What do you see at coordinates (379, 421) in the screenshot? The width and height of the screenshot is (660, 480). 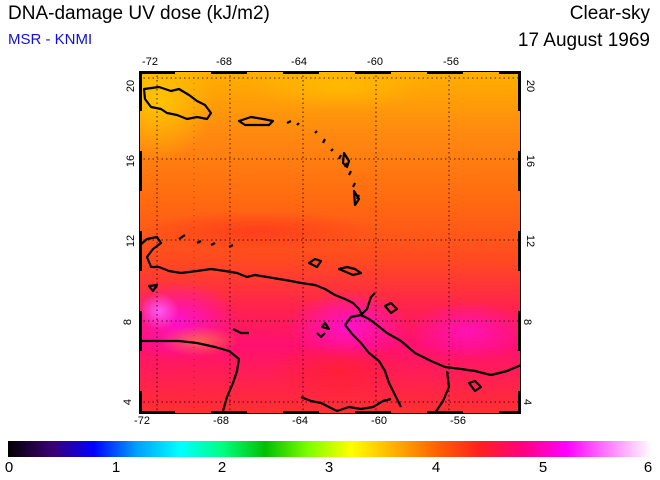 I see `lon-tick-bottom: -60` at bounding box center [379, 421].